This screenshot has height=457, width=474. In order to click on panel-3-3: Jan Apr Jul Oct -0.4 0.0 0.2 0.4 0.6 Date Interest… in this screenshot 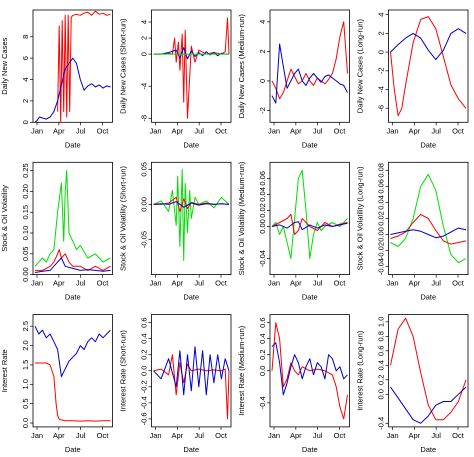, I will do `click(293, 384)`.